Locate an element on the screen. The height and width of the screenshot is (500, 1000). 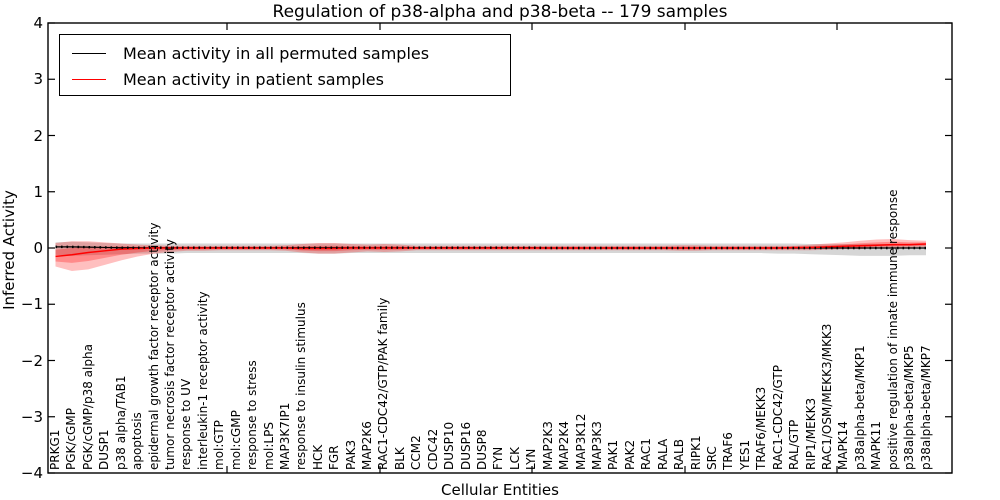
x-category-label: PGK/cGMP/p38 alpha is located at coordinates (87, 407).